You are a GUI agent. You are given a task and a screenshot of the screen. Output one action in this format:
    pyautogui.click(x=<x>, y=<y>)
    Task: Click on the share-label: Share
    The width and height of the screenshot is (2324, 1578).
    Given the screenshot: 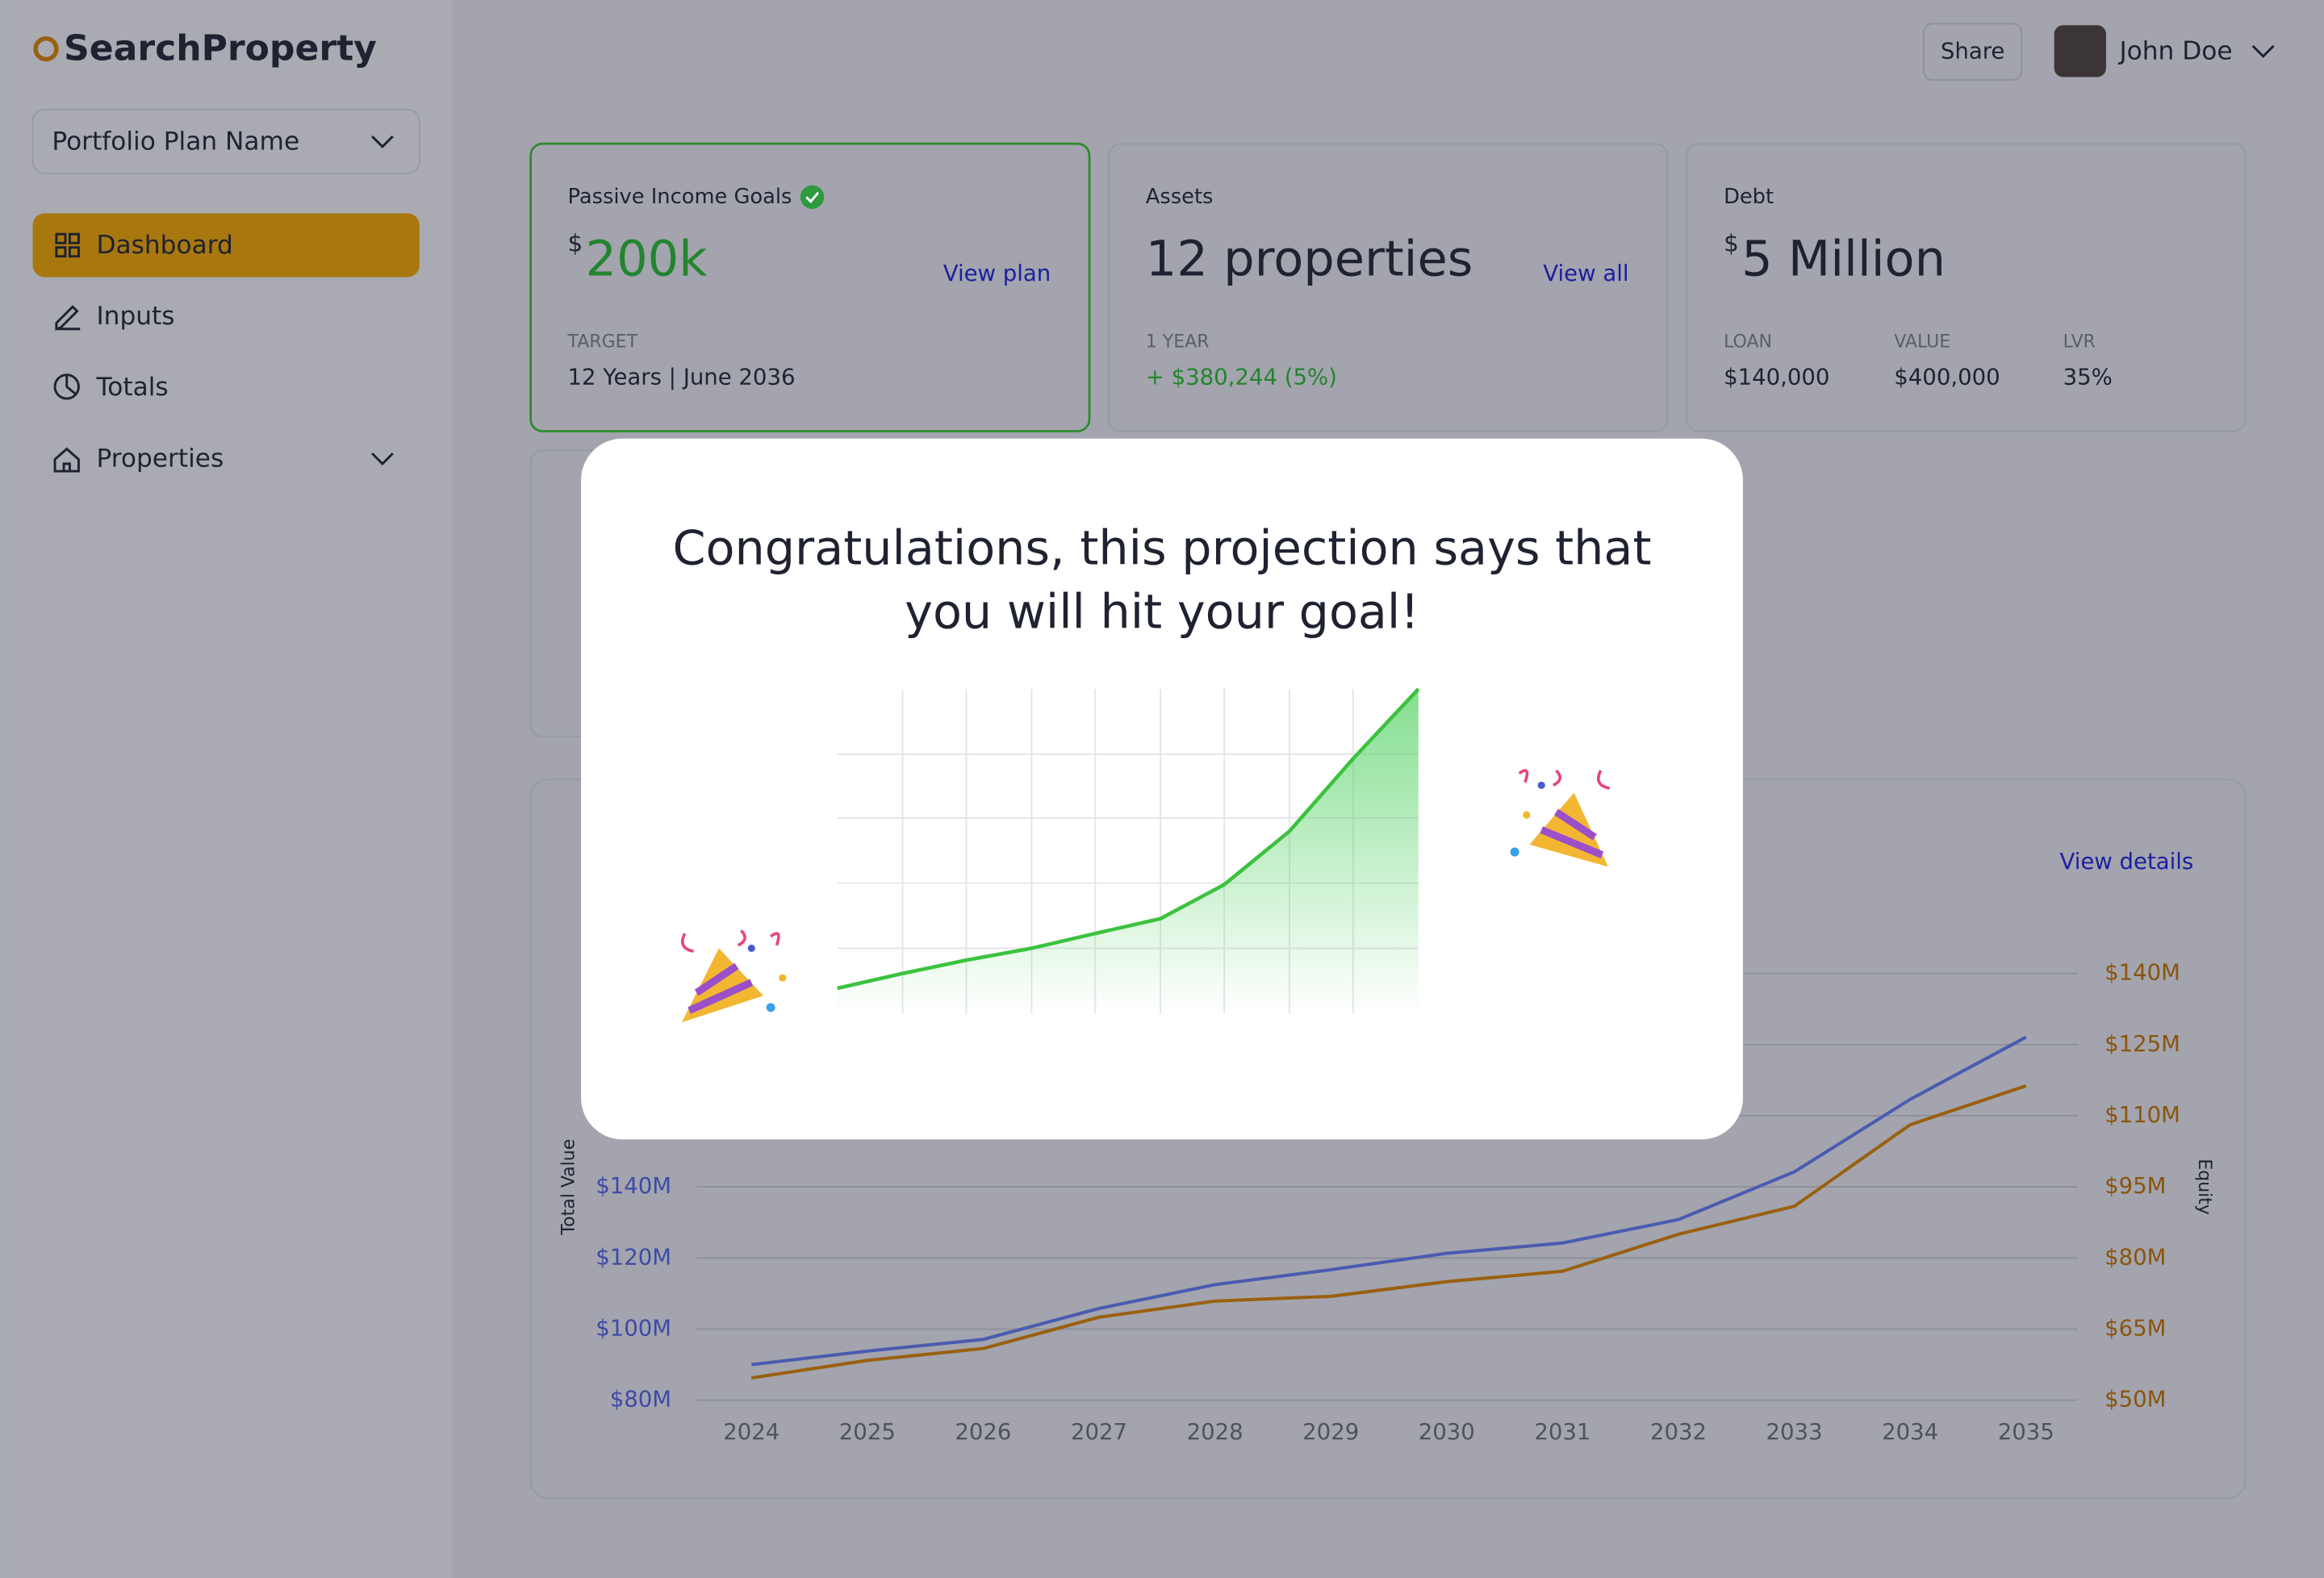 What is the action you would take?
    pyautogui.click(x=1972, y=51)
    